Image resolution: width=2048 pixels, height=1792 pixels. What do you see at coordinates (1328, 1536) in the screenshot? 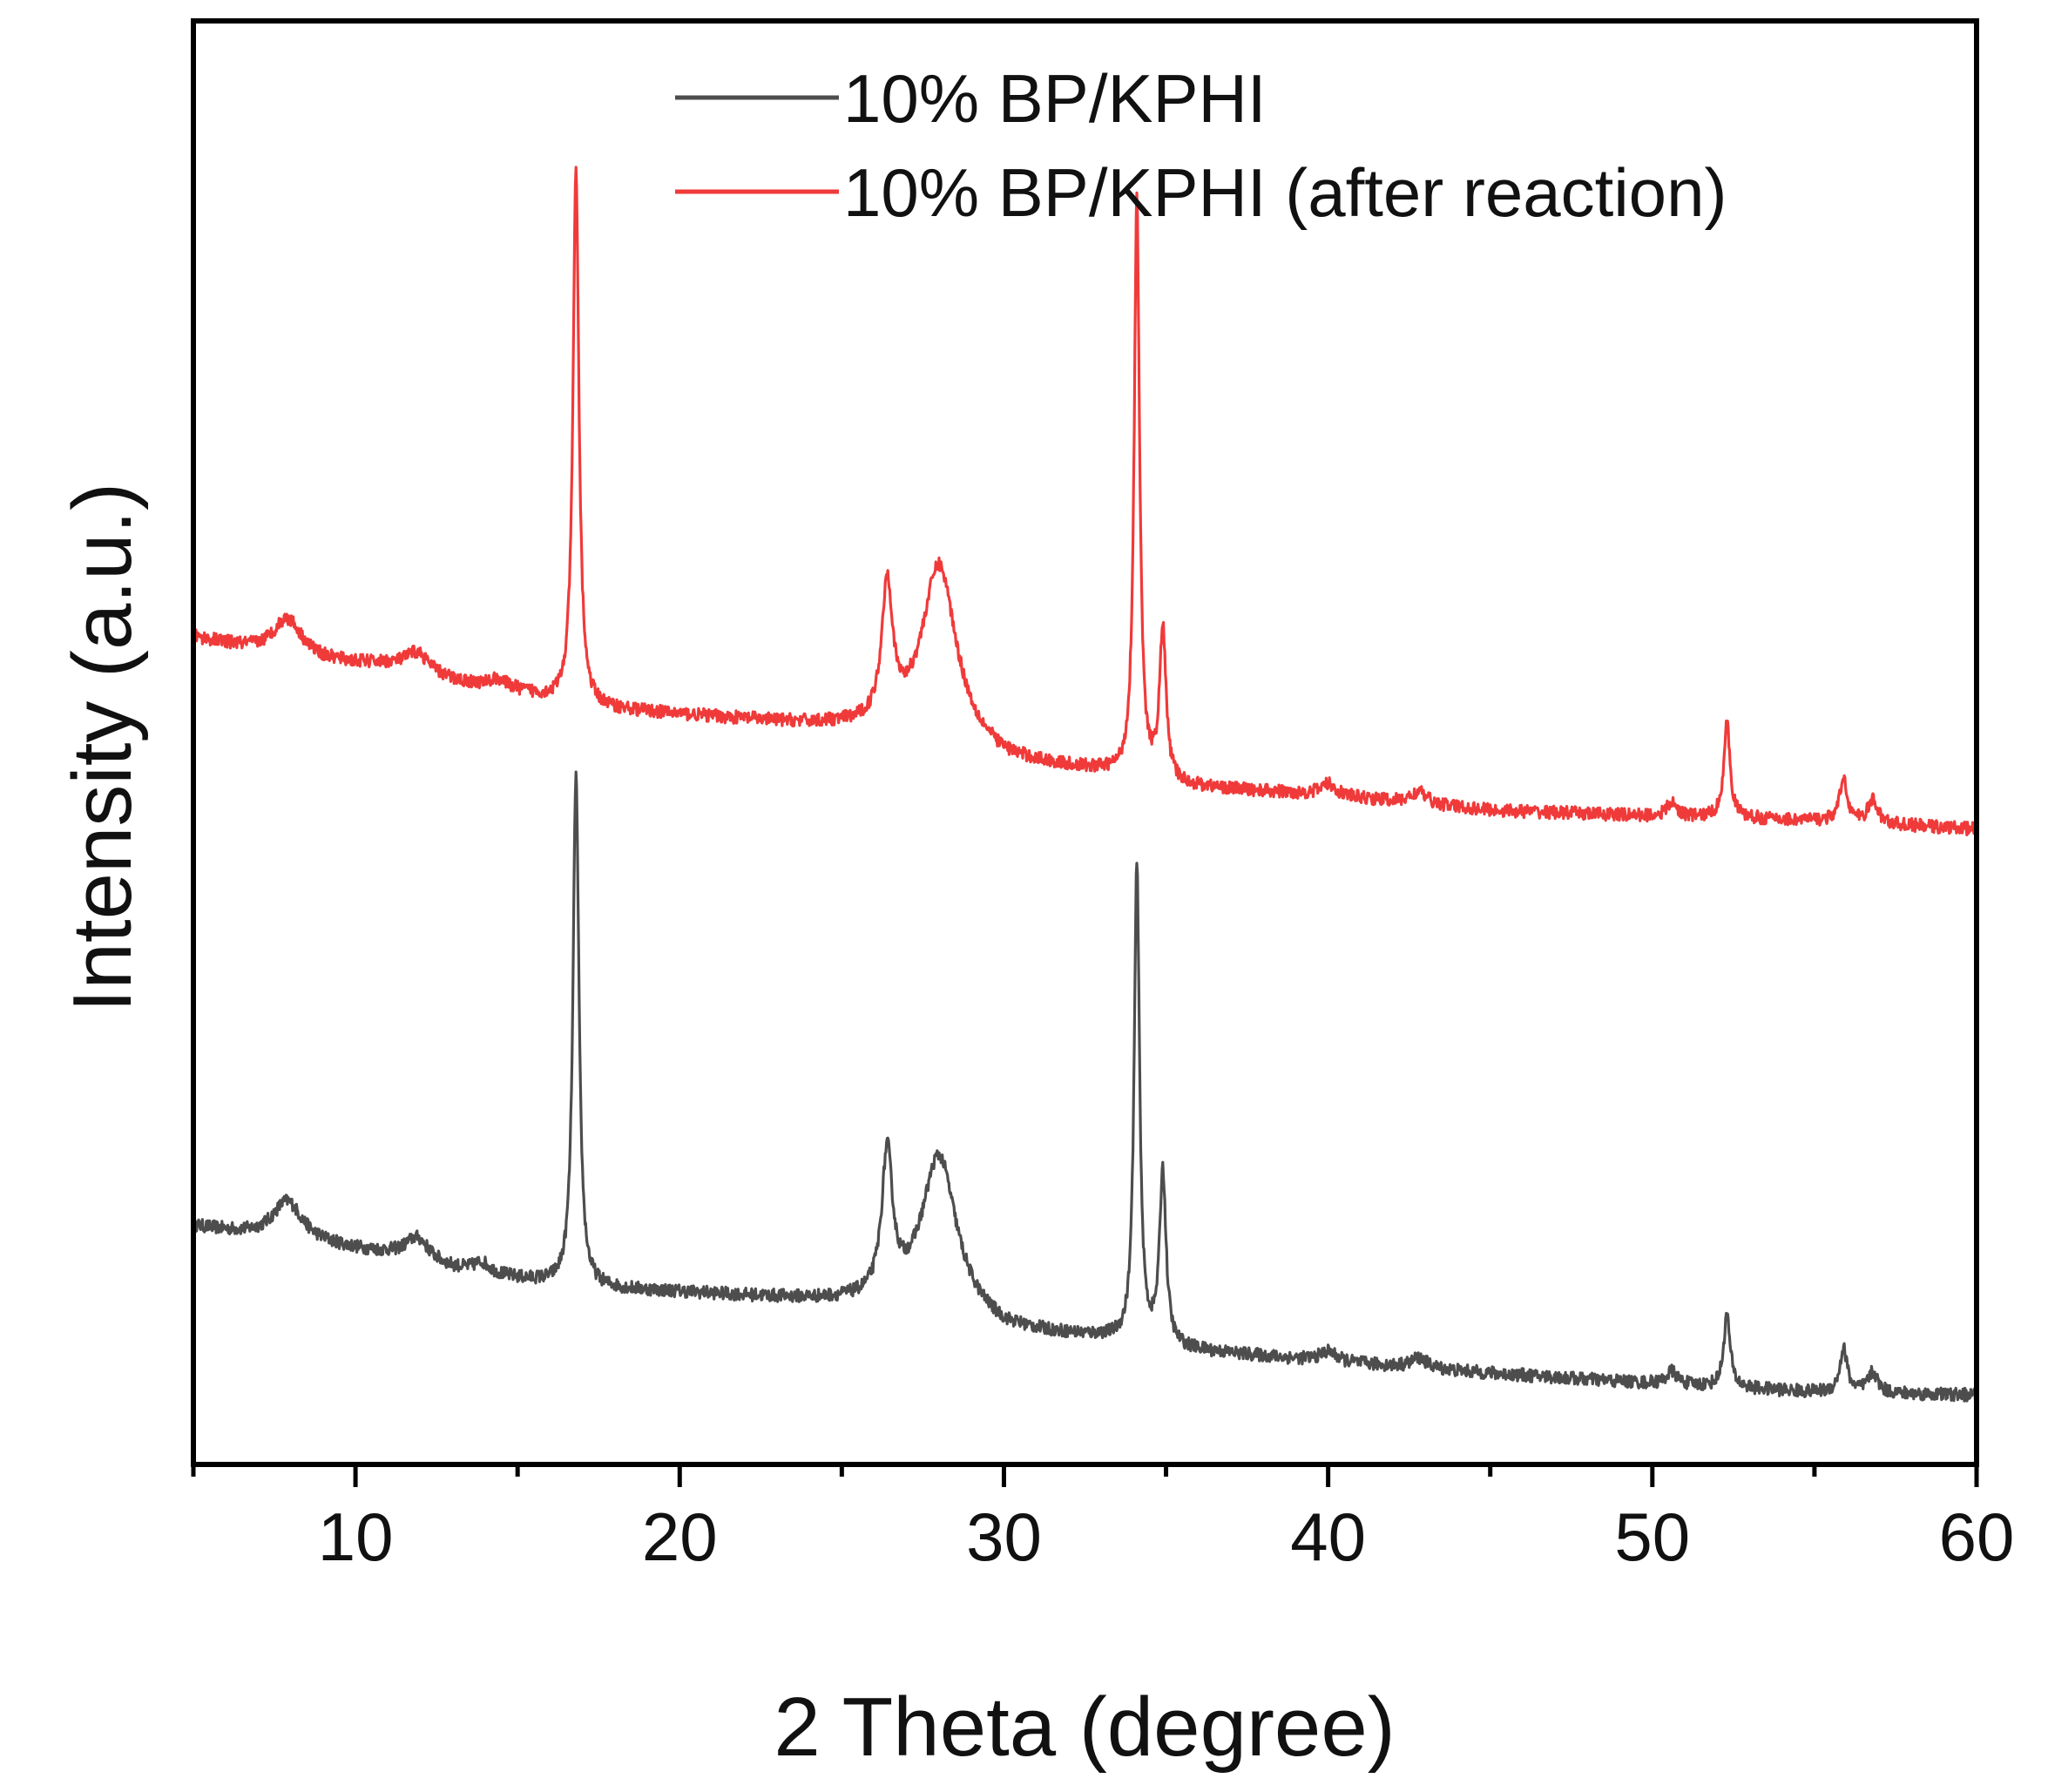
I see `x-tick-label: 40` at bounding box center [1328, 1536].